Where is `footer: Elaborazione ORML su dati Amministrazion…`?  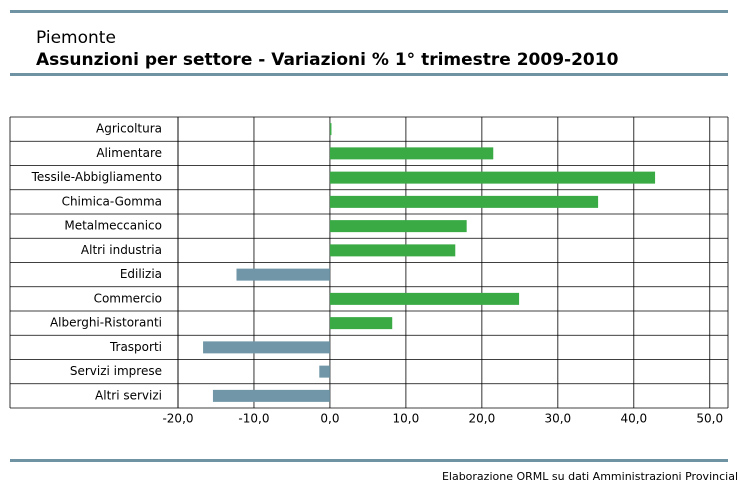 footer: Elaborazione ORML su dati Amministrazion… is located at coordinates (590, 476).